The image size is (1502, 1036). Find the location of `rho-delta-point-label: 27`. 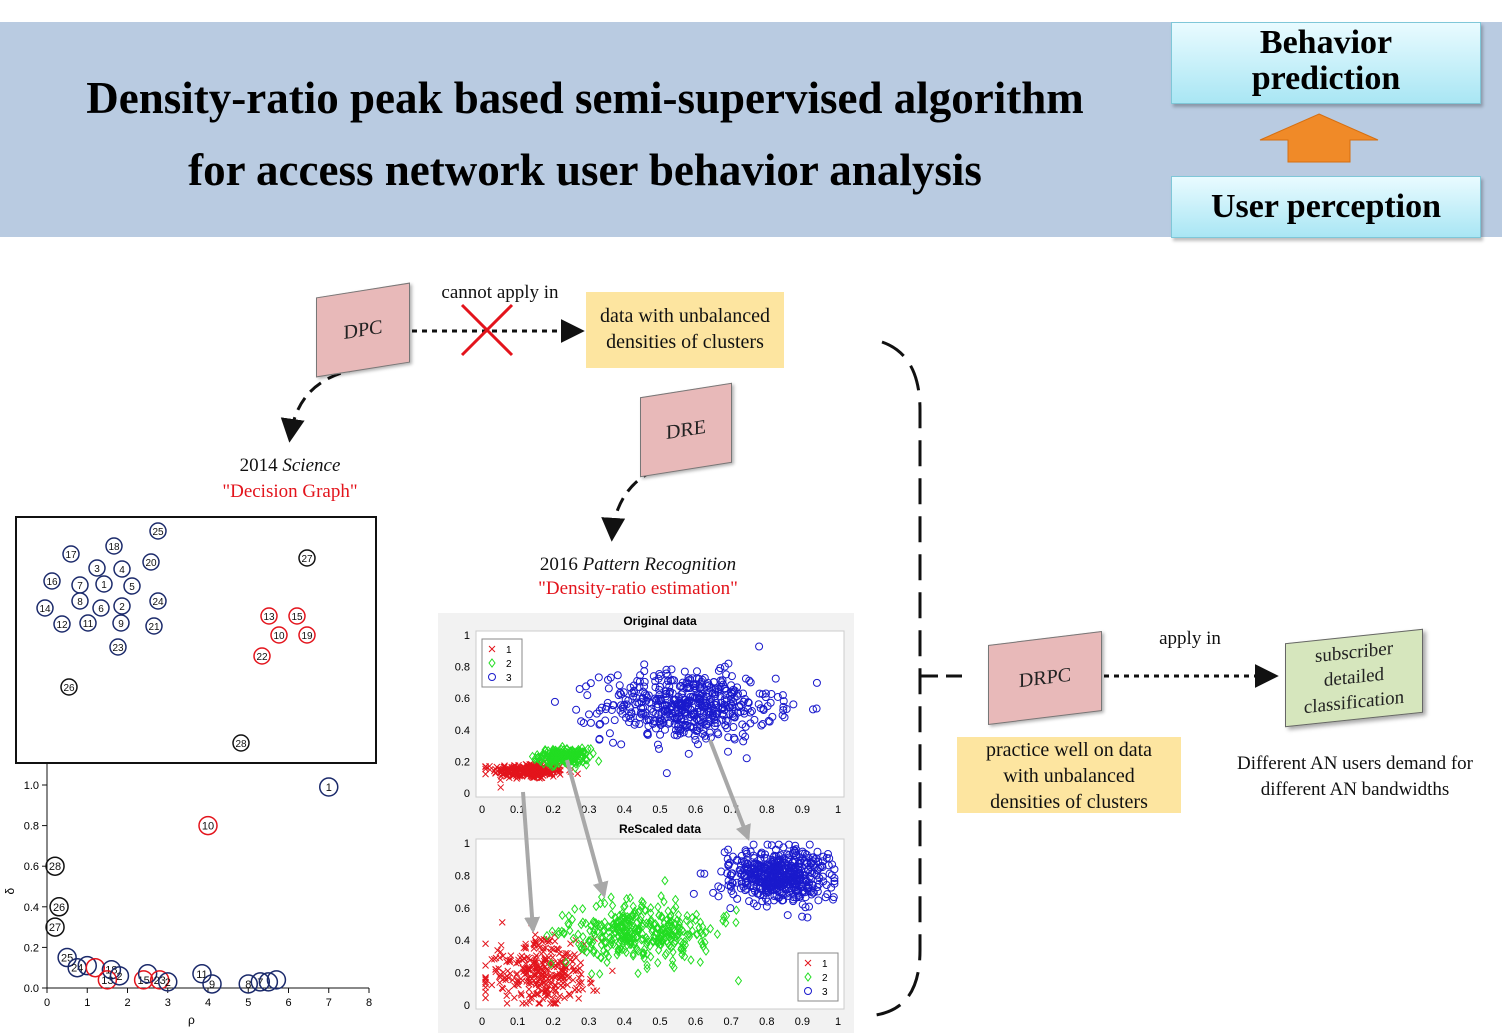

rho-delta-point-label: 27 is located at coordinates (55, 928).